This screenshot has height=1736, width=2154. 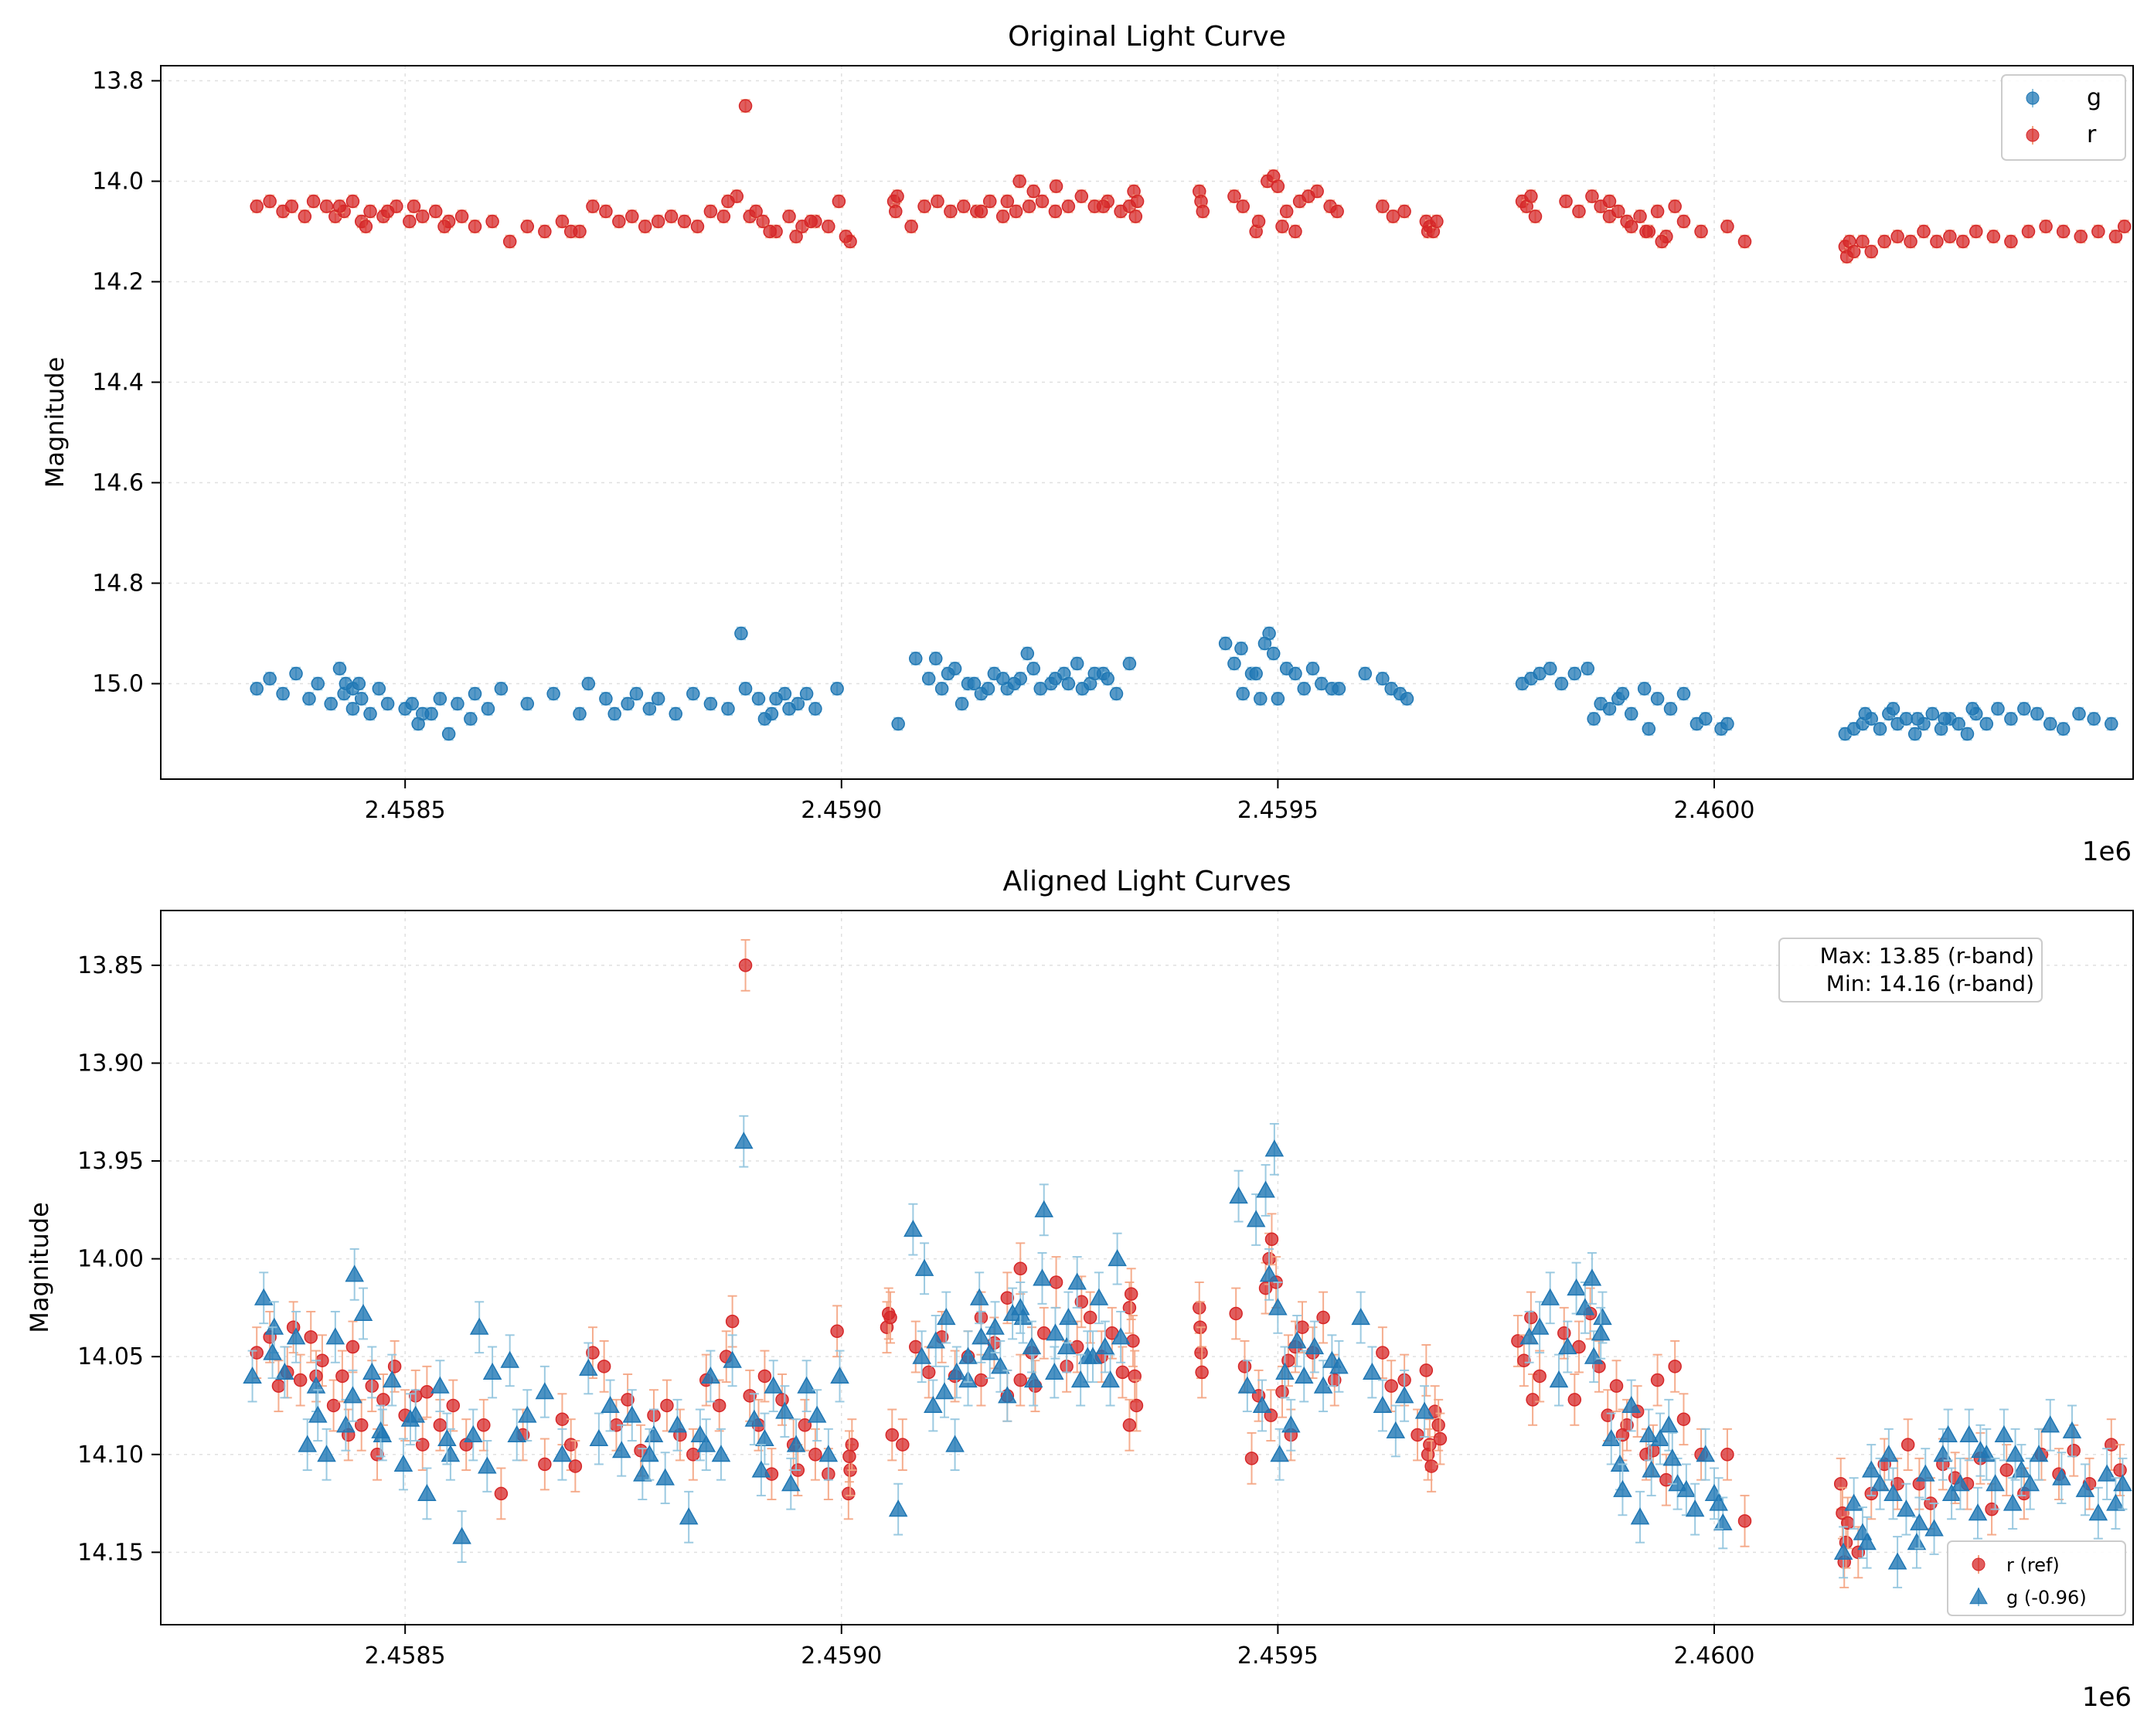 I want to click on x-tick-label: 2.4585, so click(x=405, y=811).